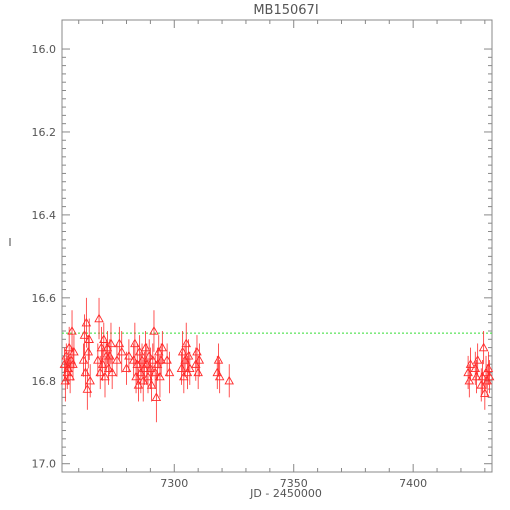 Image resolution: width=510 pixels, height=510 pixels. What do you see at coordinates (44, 464) in the screenshot?
I see `y-tick-label: 17.0` at bounding box center [44, 464].